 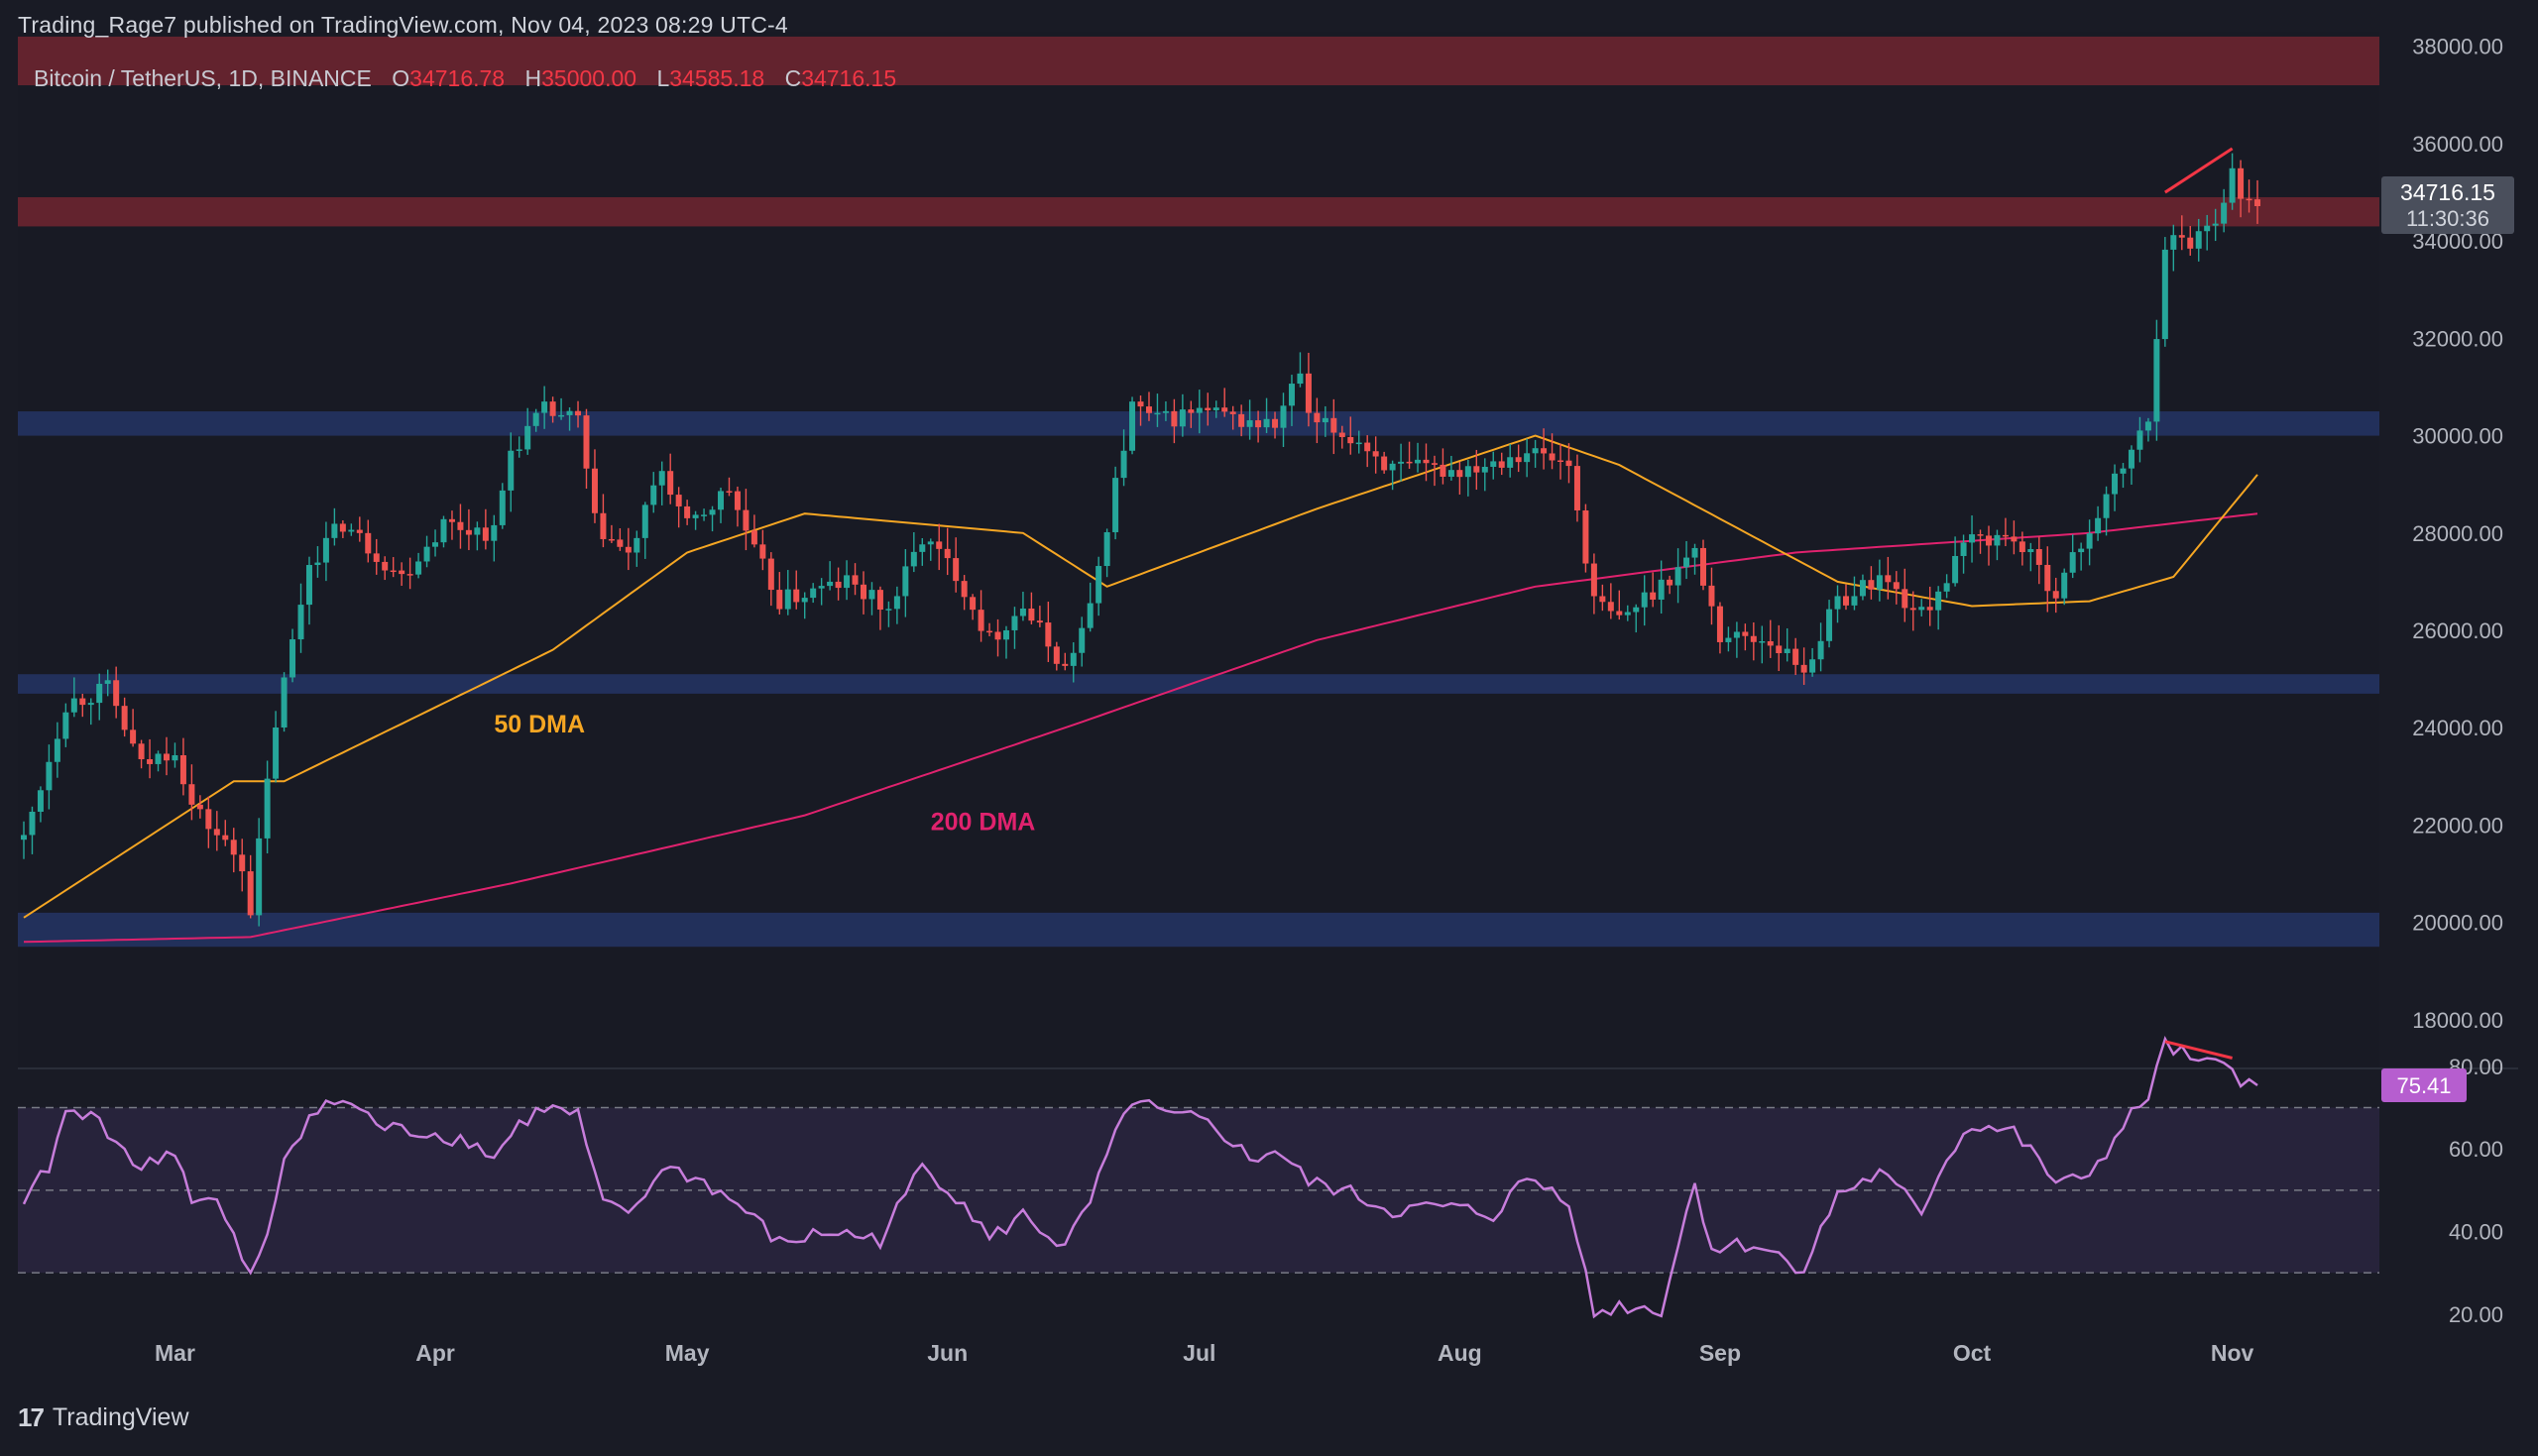 What do you see at coordinates (2457, 923) in the screenshot?
I see `price-axis-label: 20000.00` at bounding box center [2457, 923].